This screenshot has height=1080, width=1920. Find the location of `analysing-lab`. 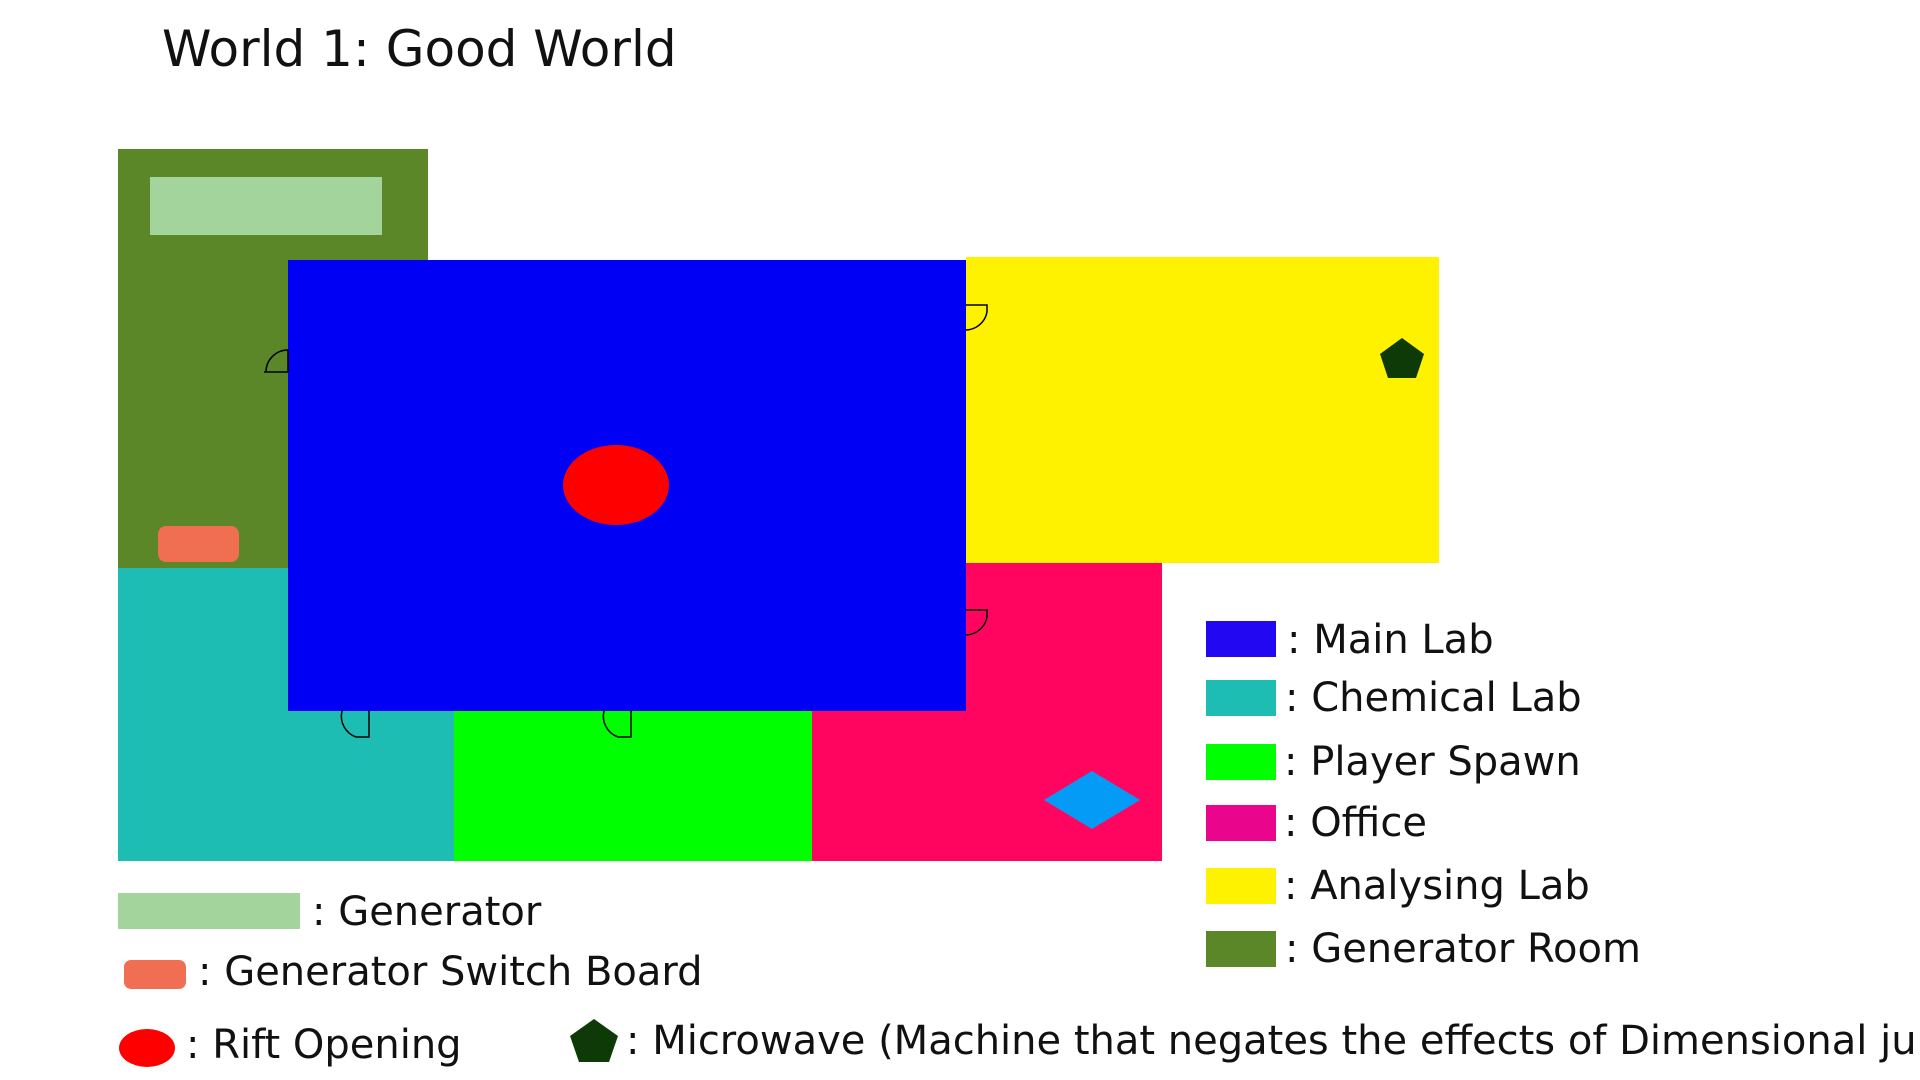

analysing-lab is located at coordinates (1202, 410).